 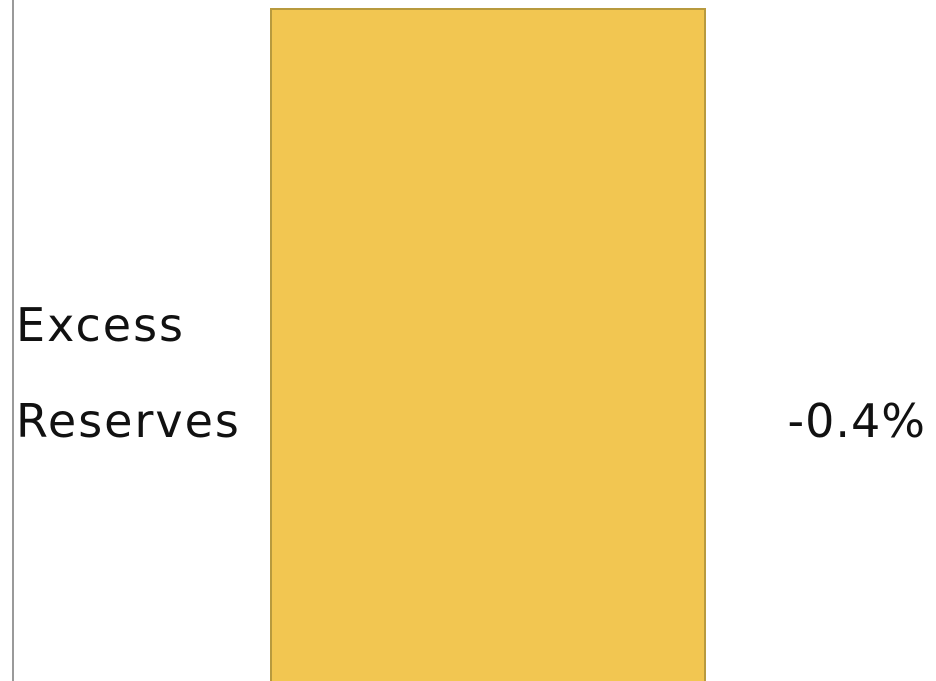 I want to click on category-label-line: Reserves, so click(x=128, y=421).